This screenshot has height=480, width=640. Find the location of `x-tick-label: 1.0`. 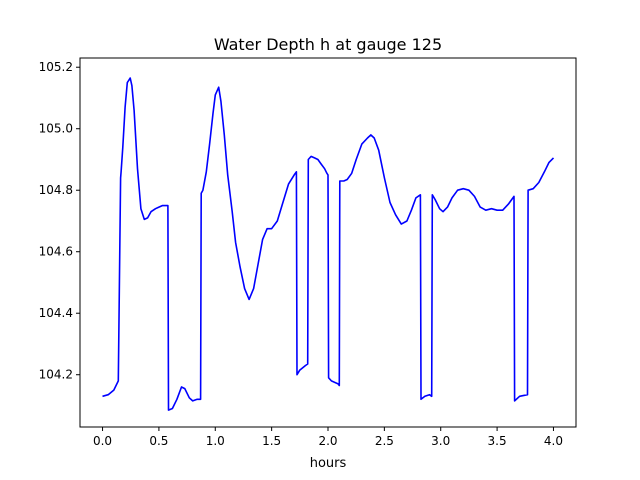

x-tick-label: 1.0 is located at coordinates (215, 441).